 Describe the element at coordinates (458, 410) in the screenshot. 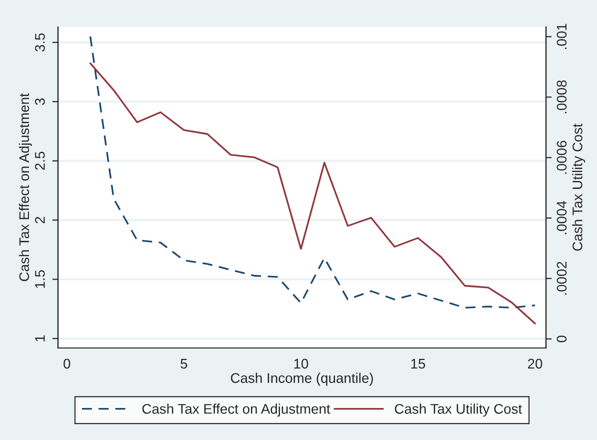

I see `legend-label: Cash Tax Utility Cost` at that location.